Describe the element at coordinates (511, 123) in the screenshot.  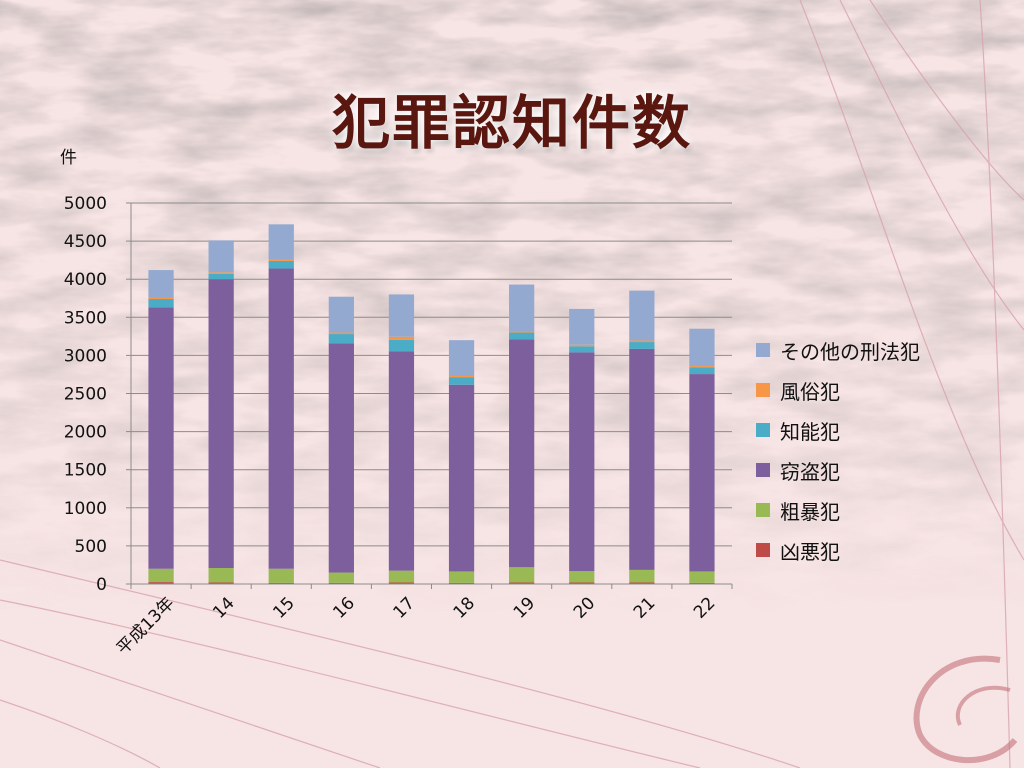
I see `slide-title: 犯罪認知件数` at that location.